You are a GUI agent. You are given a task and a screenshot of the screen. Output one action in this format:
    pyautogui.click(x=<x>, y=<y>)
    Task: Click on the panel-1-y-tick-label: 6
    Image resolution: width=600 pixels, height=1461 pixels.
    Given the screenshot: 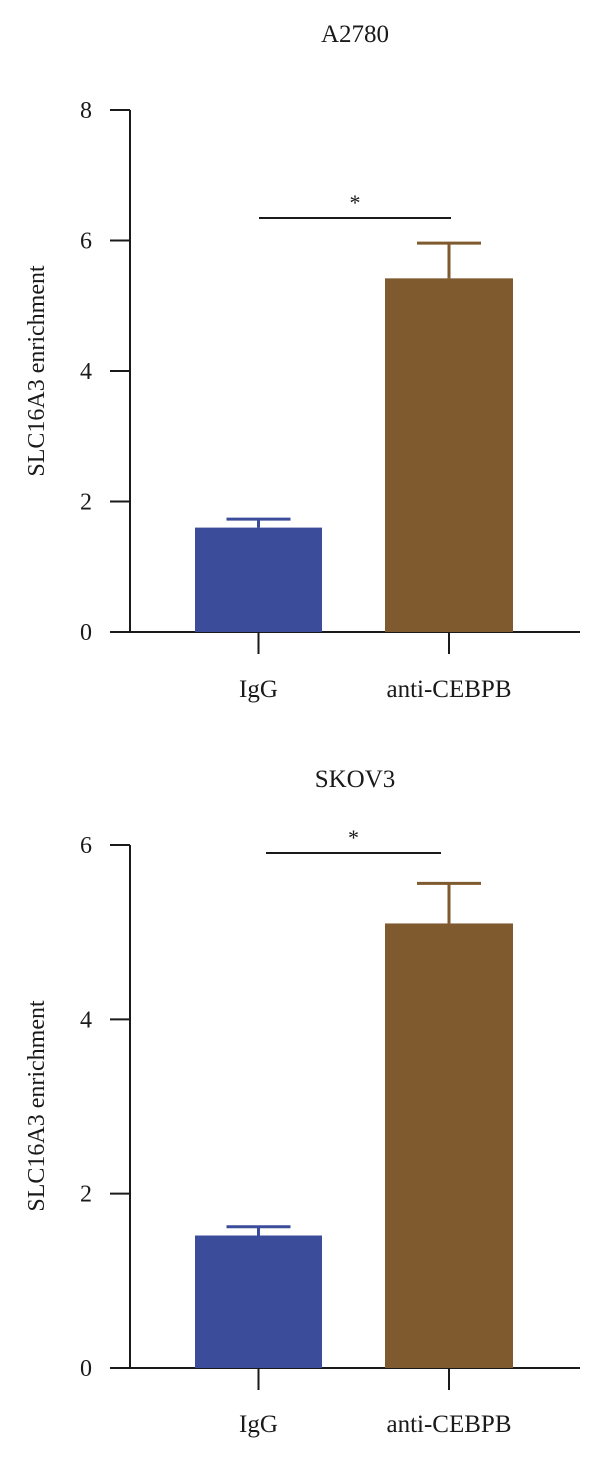 What is the action you would take?
    pyautogui.click(x=86, y=242)
    